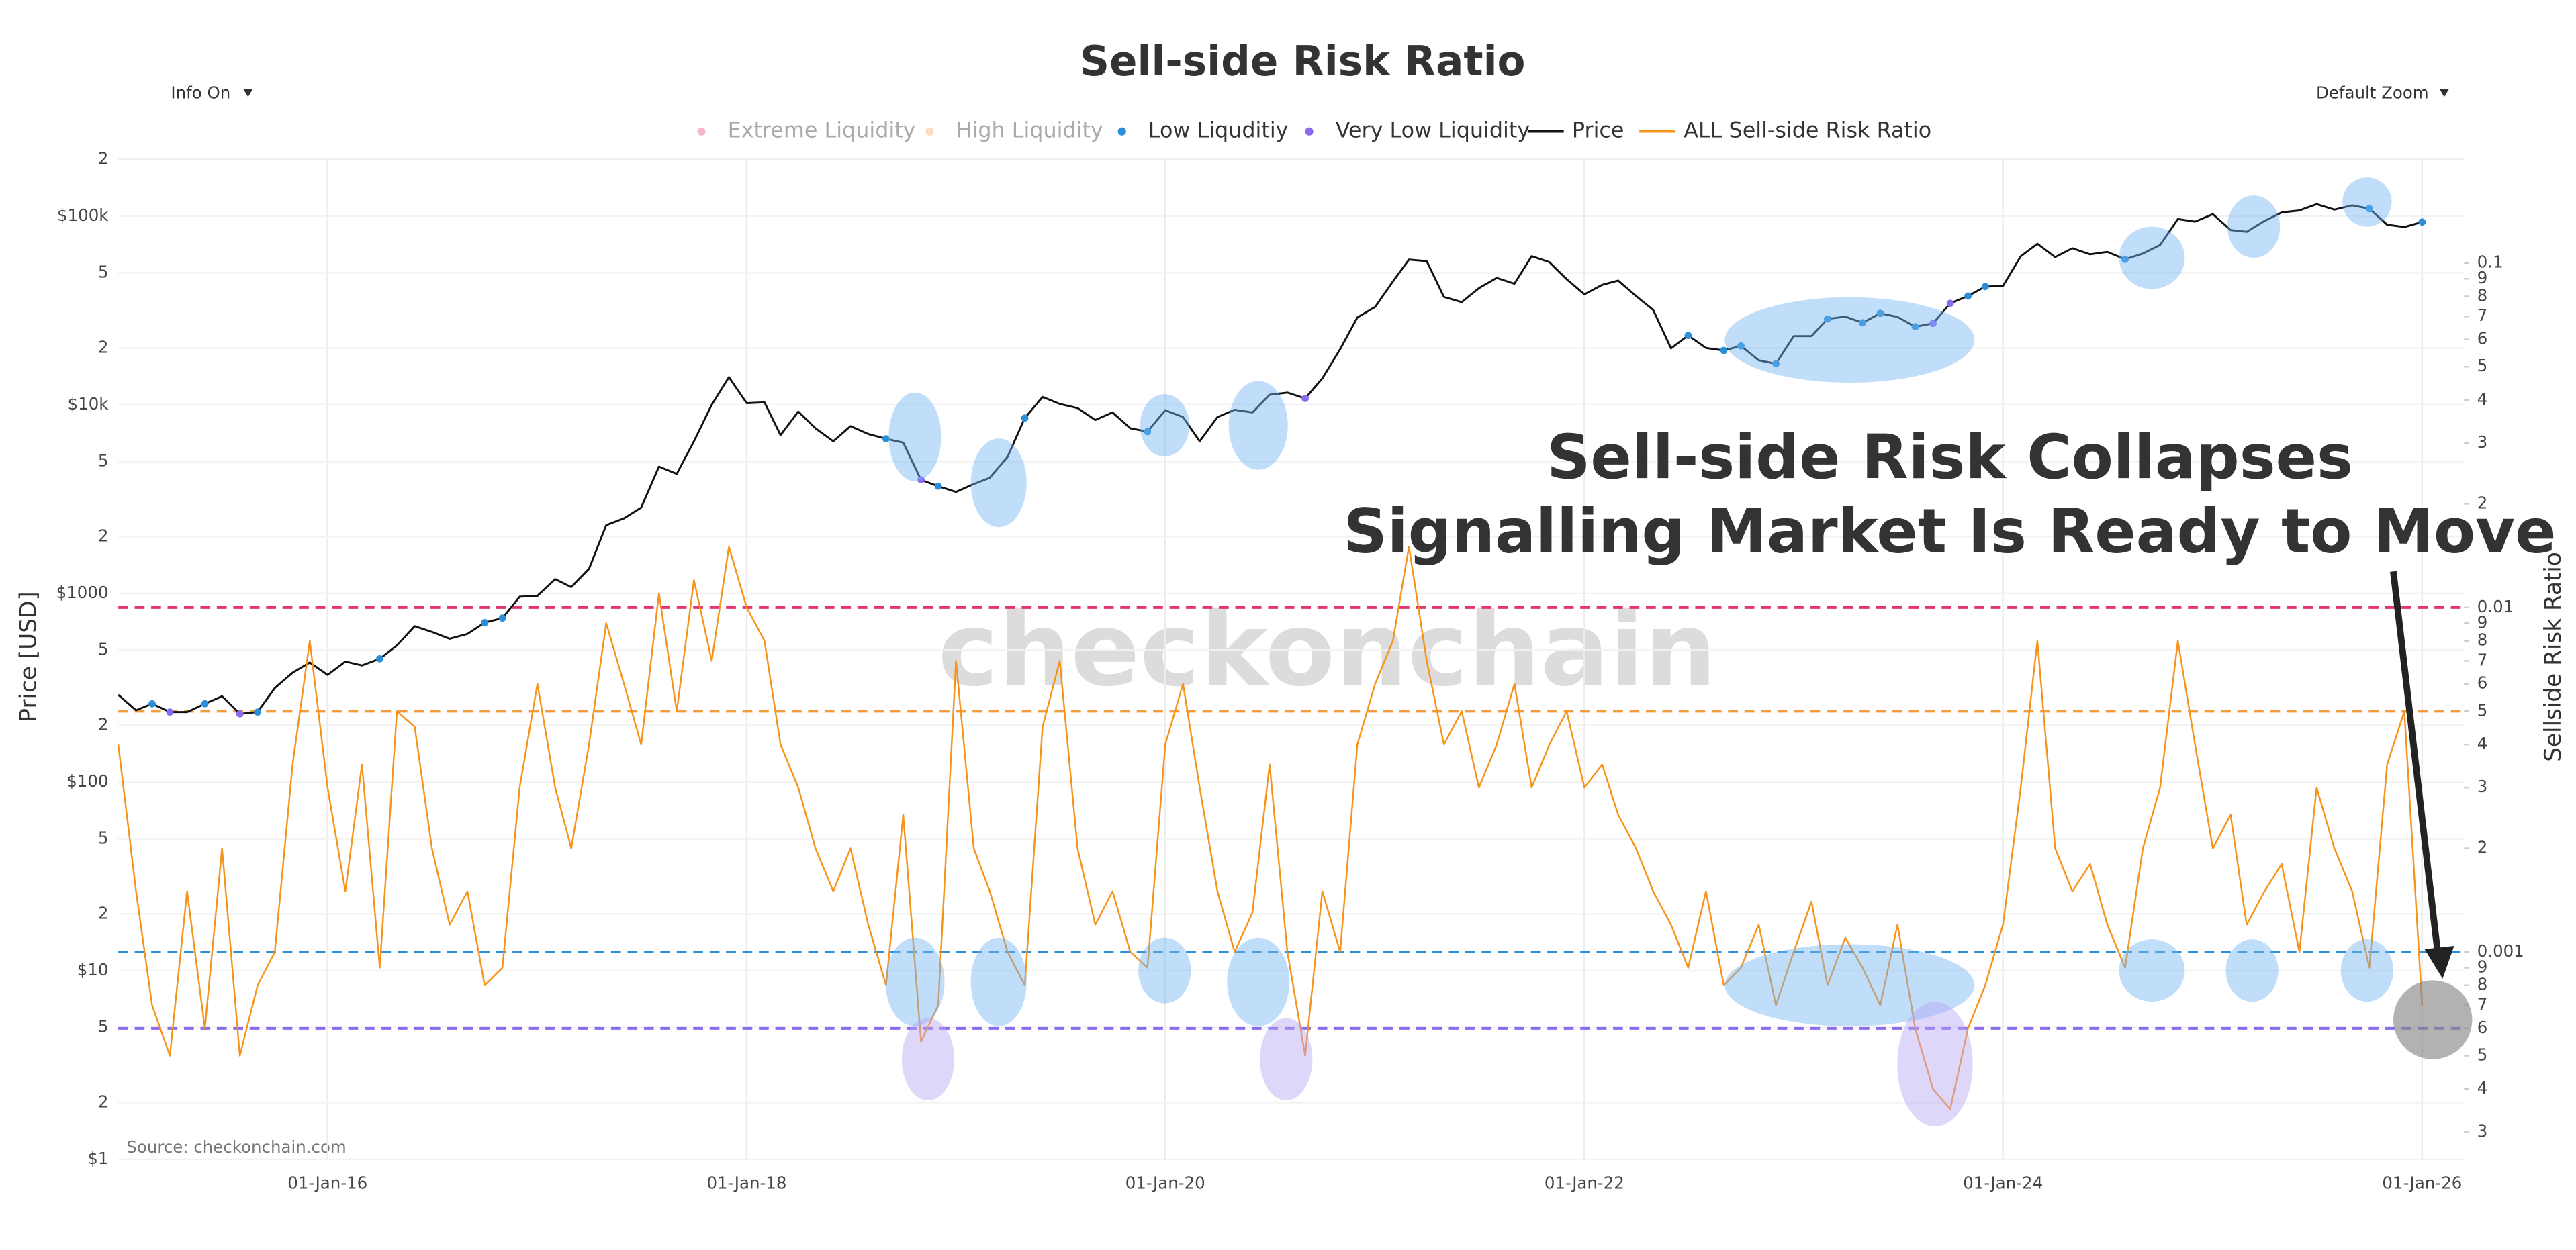  Describe the element at coordinates (1437, 1064) in the screenshot. I see `highlight-ellipses` at that location.